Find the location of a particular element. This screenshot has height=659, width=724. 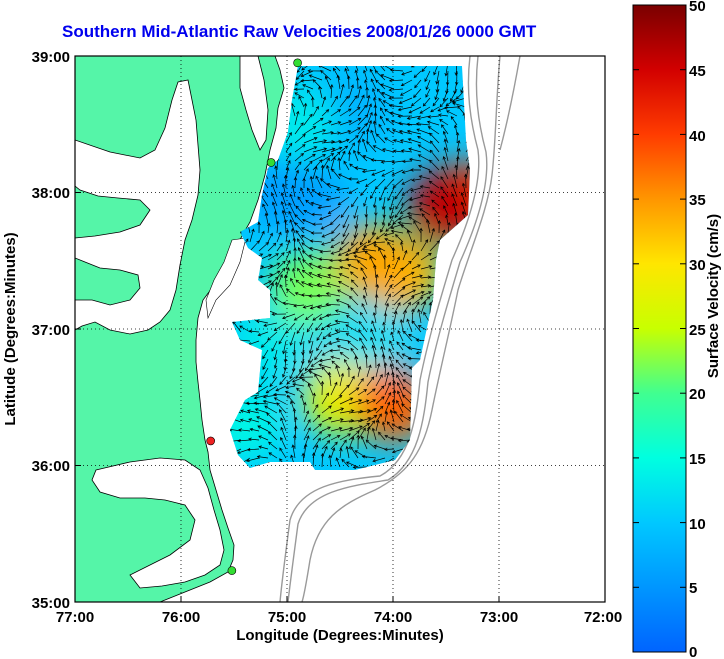

colorbar-tick-label: 40 is located at coordinates (697, 136).